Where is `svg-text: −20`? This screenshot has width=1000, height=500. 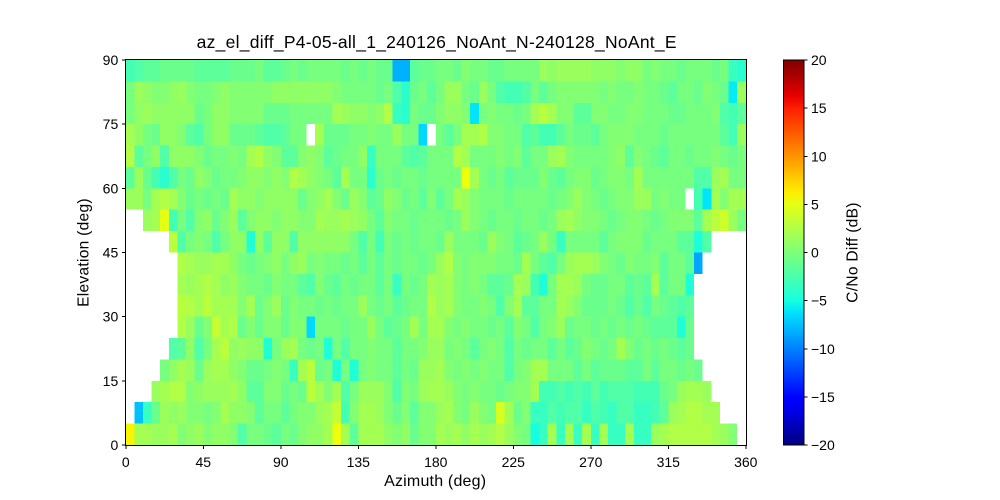 svg-text: −20 is located at coordinates (823, 445).